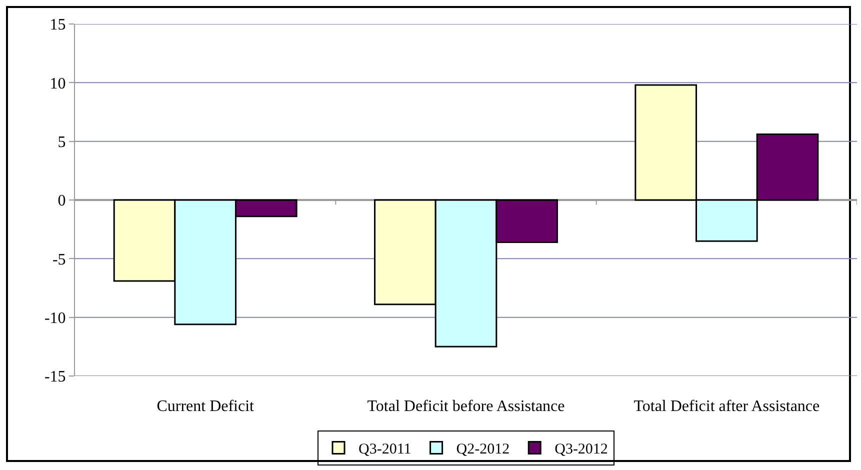 This screenshot has width=861, height=470. What do you see at coordinates (205, 406) in the screenshot?
I see `x-tick-label: Current Deficit` at bounding box center [205, 406].